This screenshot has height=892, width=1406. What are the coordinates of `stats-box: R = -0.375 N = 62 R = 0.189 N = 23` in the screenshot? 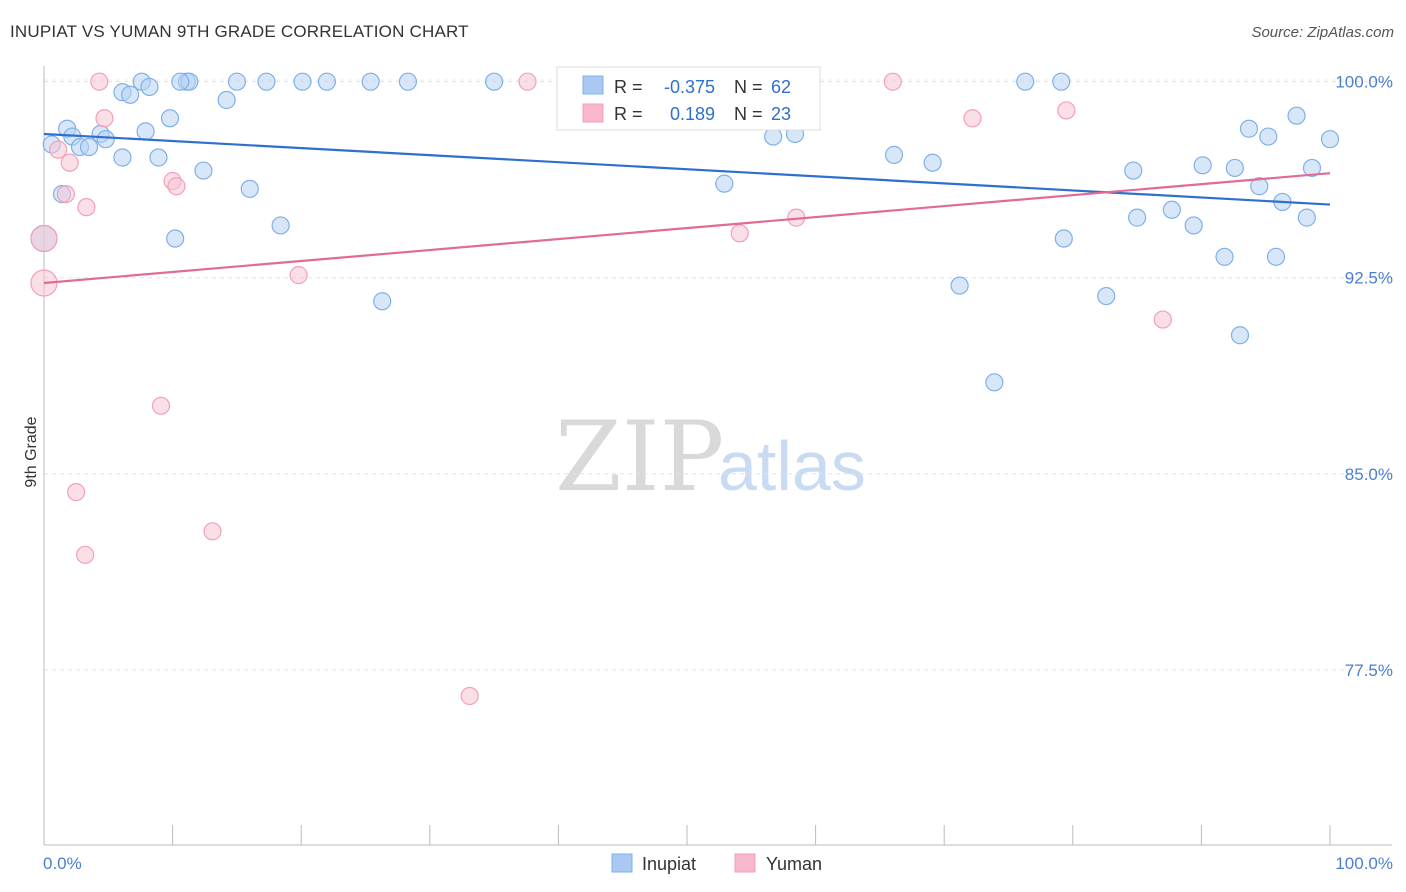 It's located at (688, 98).